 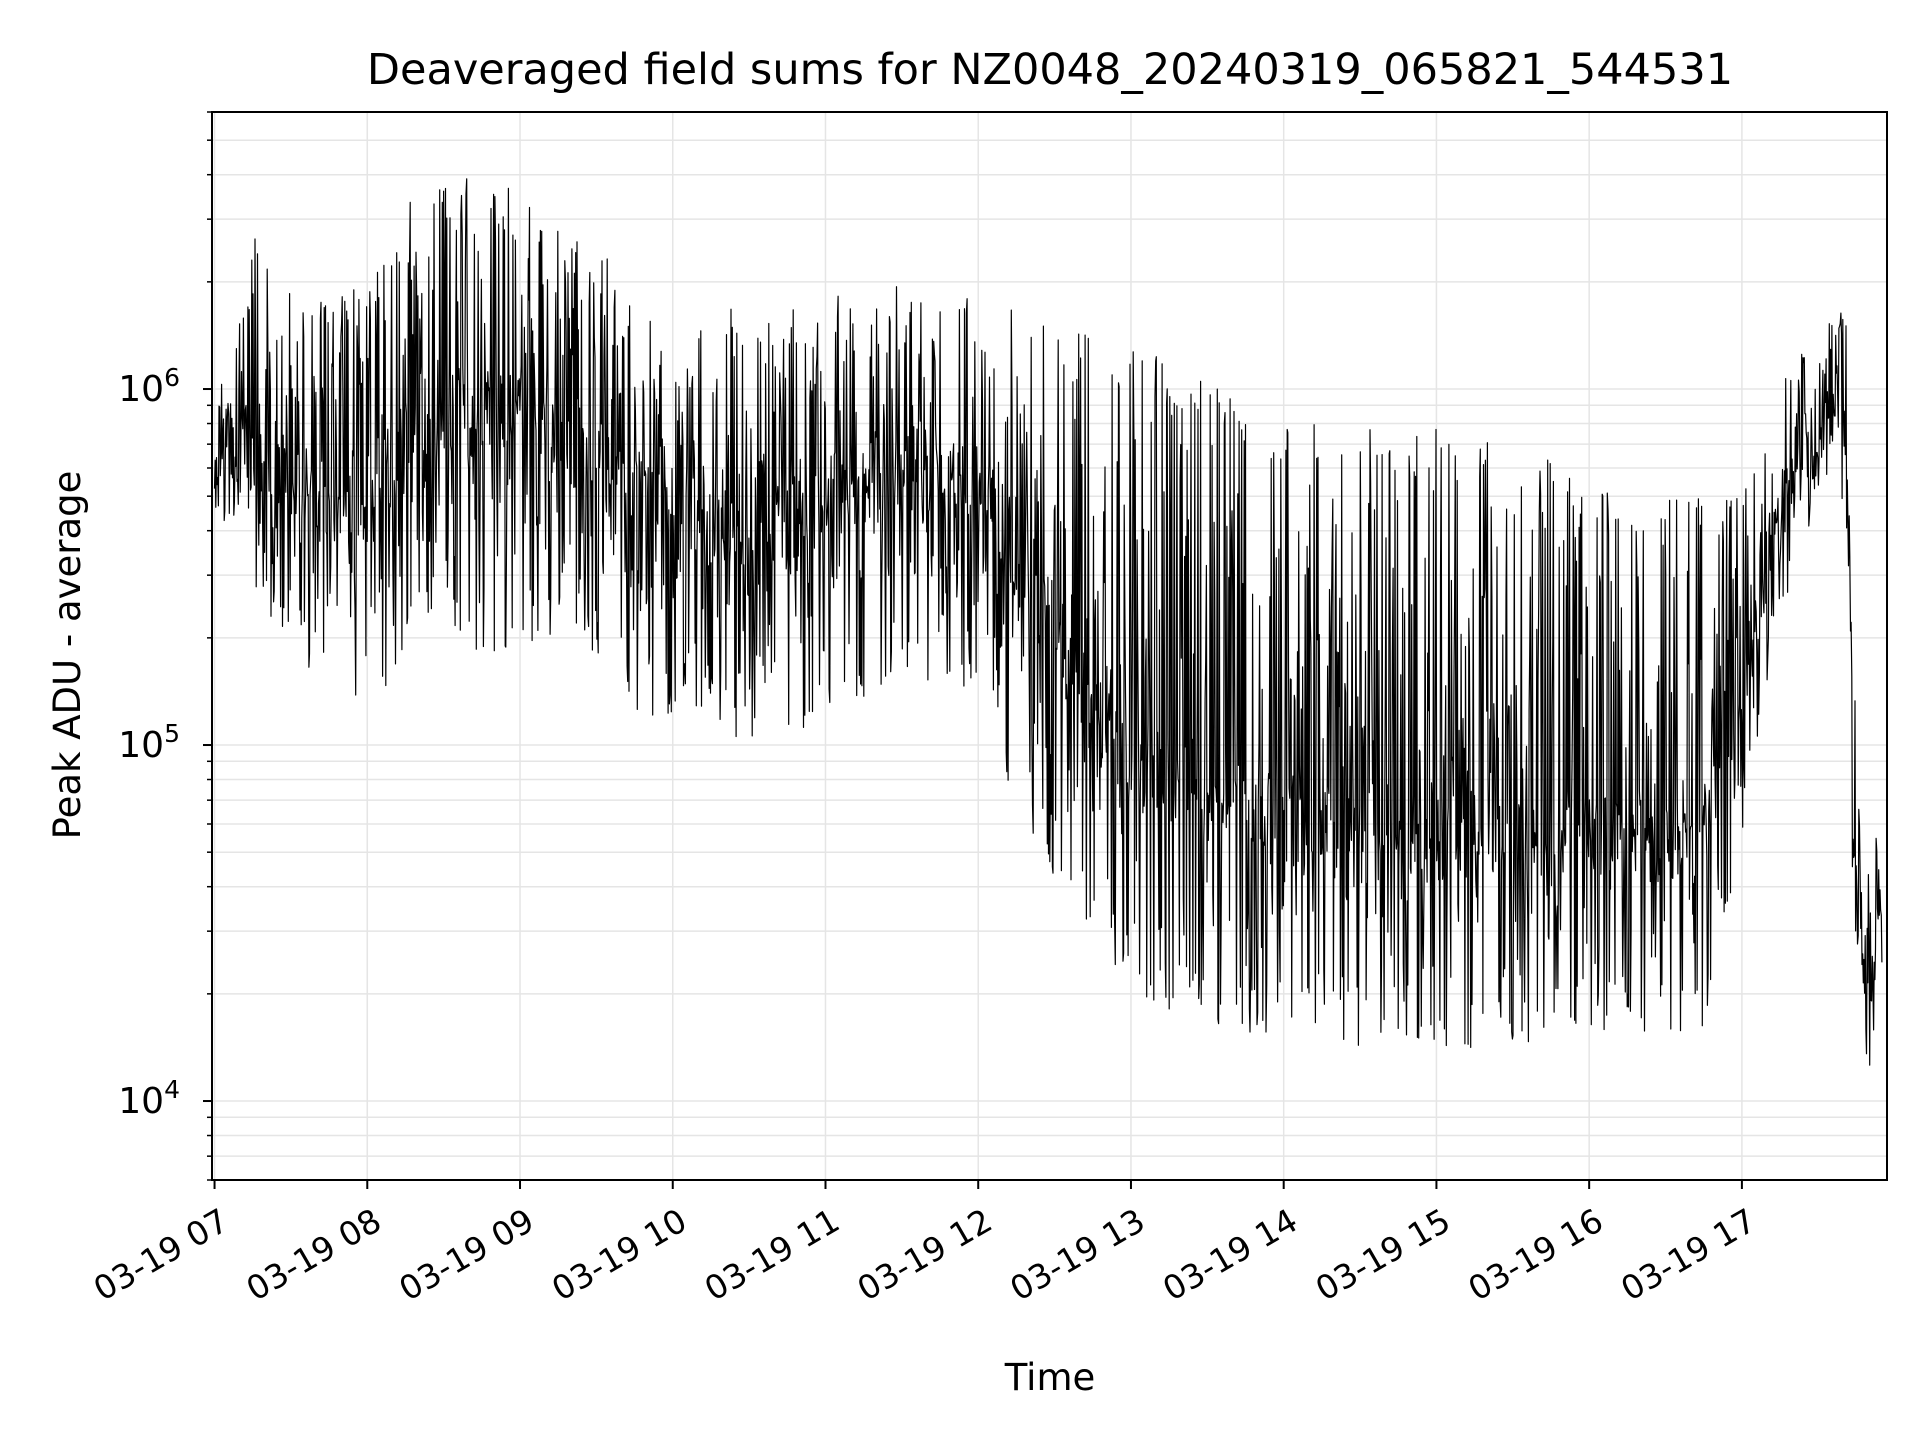 I want to click on y-tick-label: 10⁵, so click(x=149, y=742).